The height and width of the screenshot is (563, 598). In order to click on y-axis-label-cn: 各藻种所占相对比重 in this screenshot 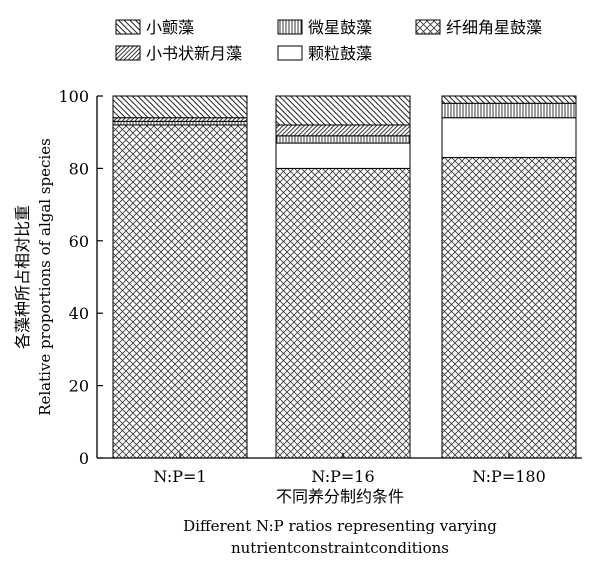, I will do `click(22, 277)`.